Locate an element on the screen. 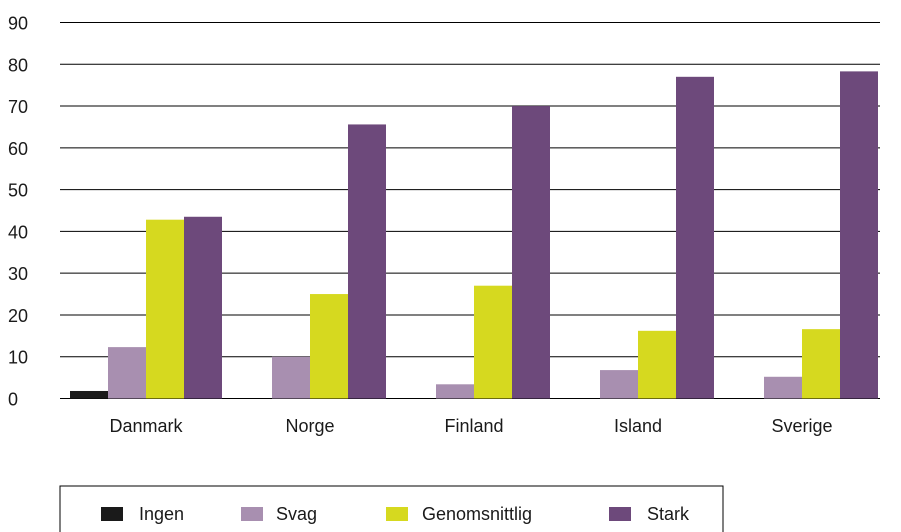  legend-swatch-stark is located at coordinates (620, 514).